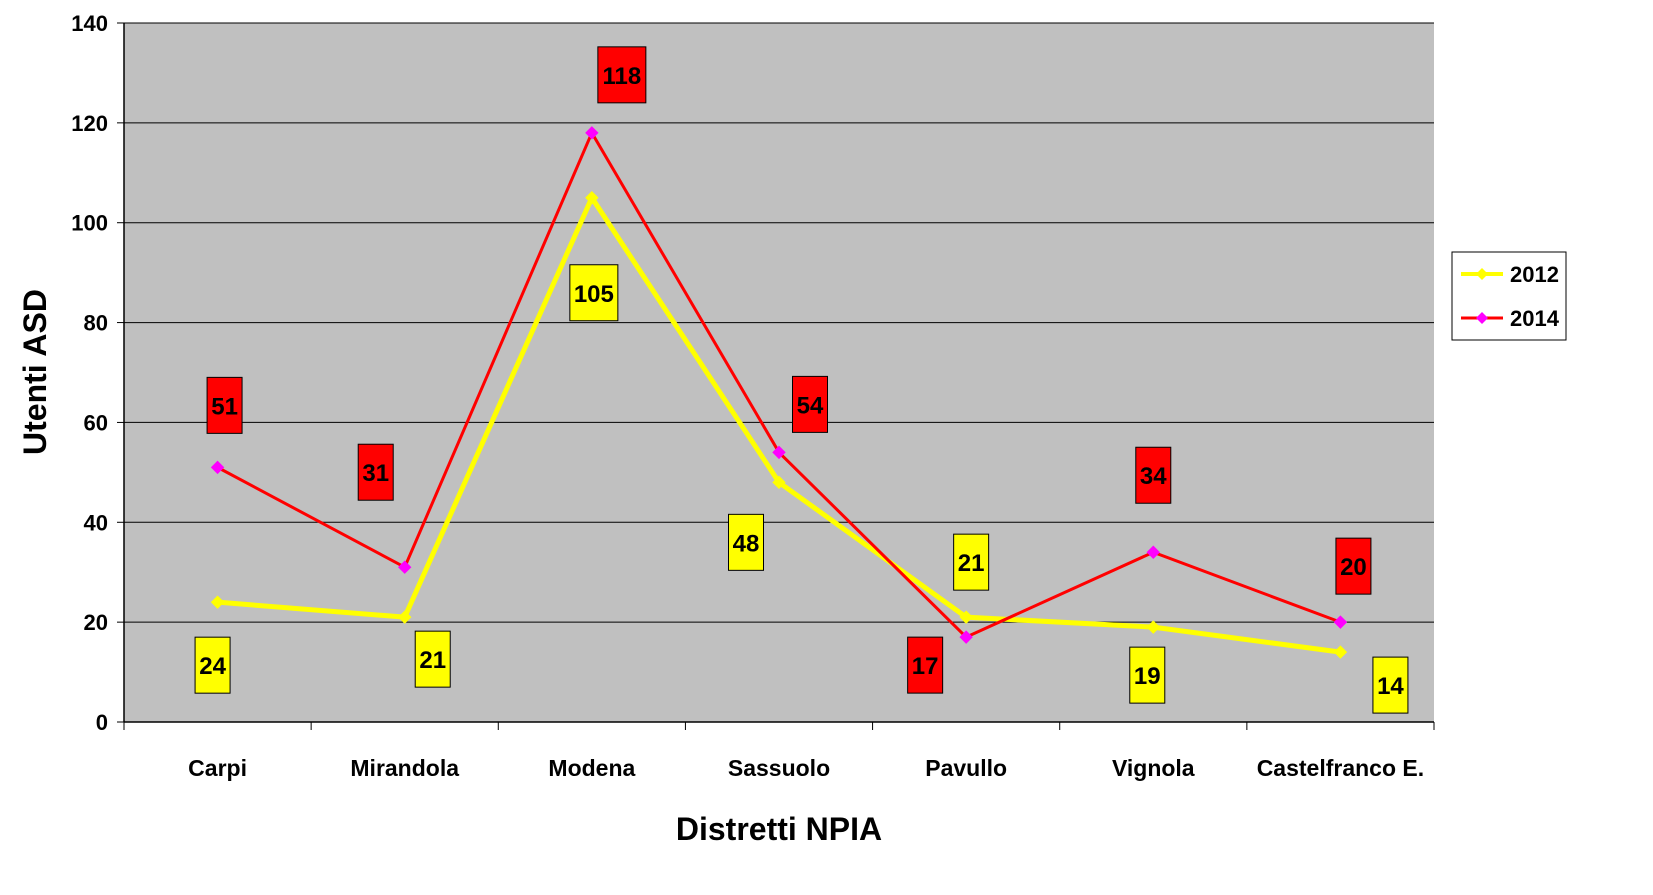 The width and height of the screenshot is (1653, 895). I want to click on y-tick-label: 0, so click(102, 722).